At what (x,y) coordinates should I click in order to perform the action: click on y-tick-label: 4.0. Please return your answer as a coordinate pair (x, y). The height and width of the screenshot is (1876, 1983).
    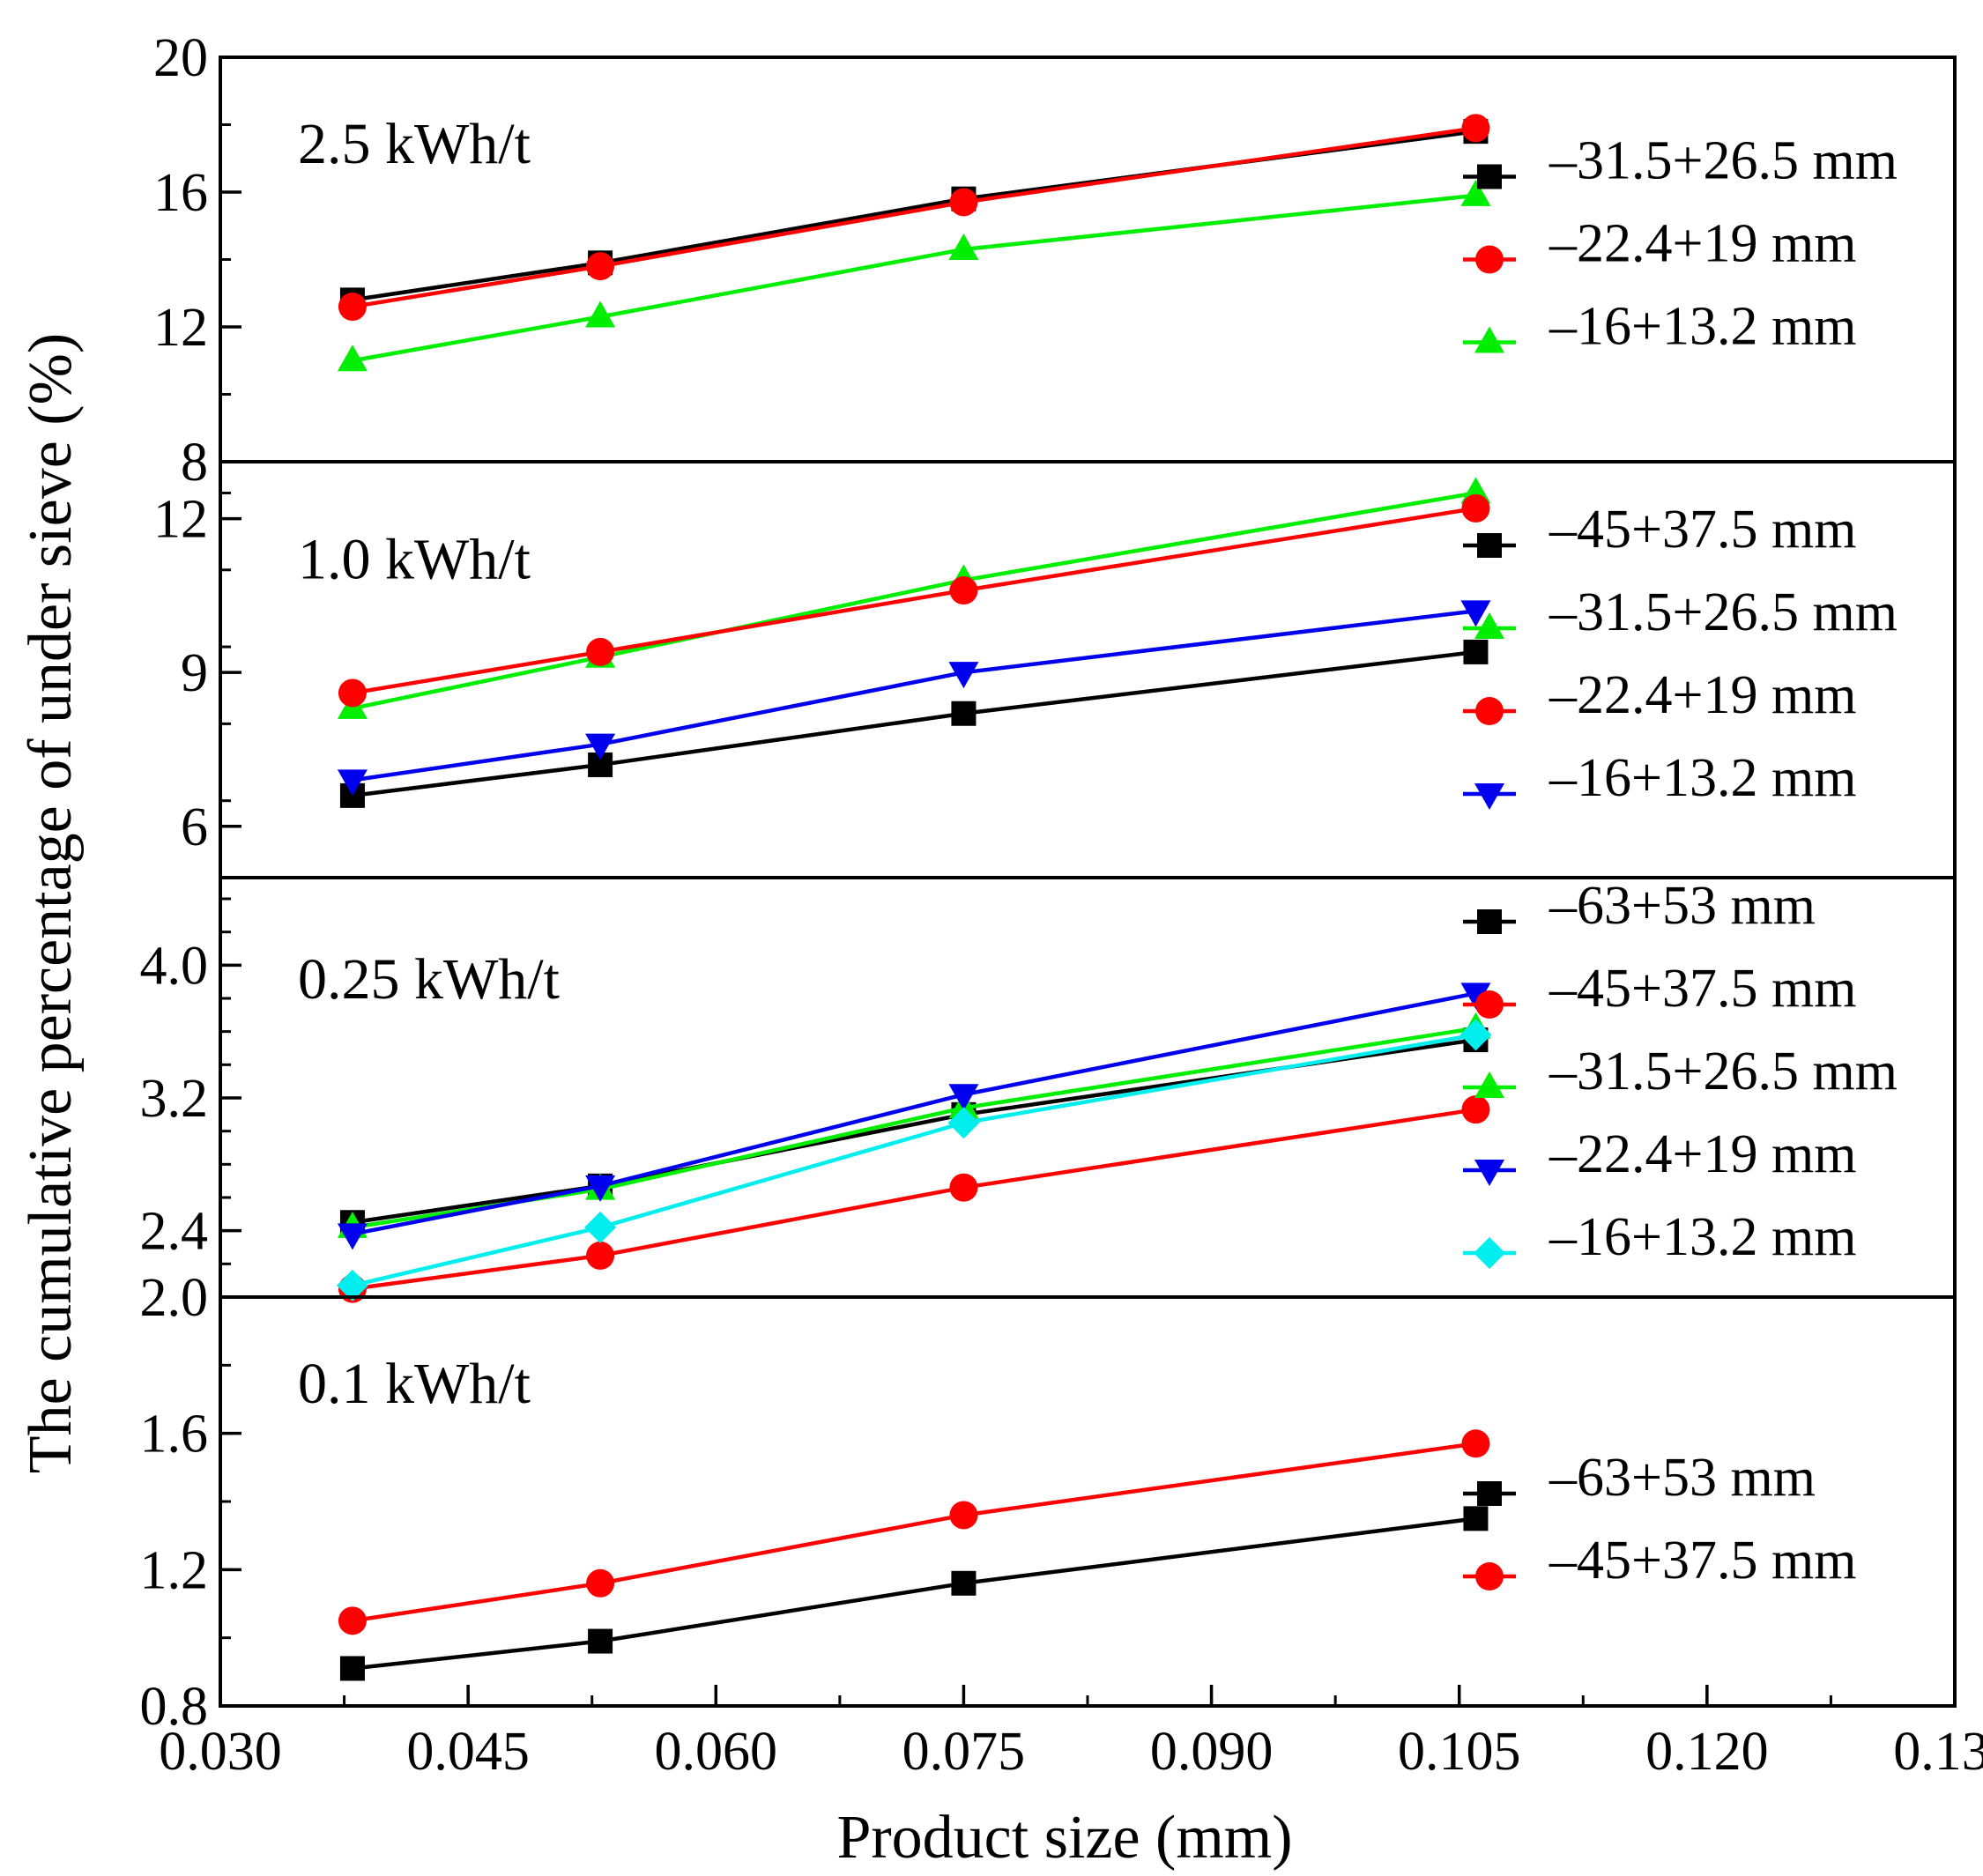
    Looking at the image, I should click on (174, 966).